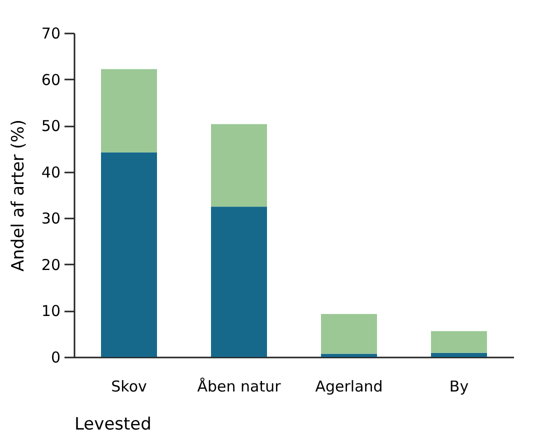  What do you see at coordinates (50, 219) in the screenshot?
I see `y-tick-label: 30` at bounding box center [50, 219].